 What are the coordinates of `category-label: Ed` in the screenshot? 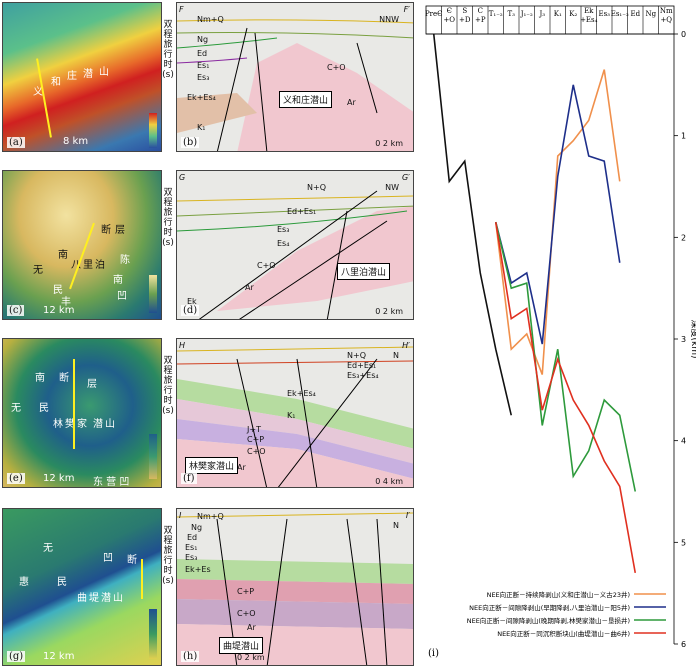 It's located at (635, 14).